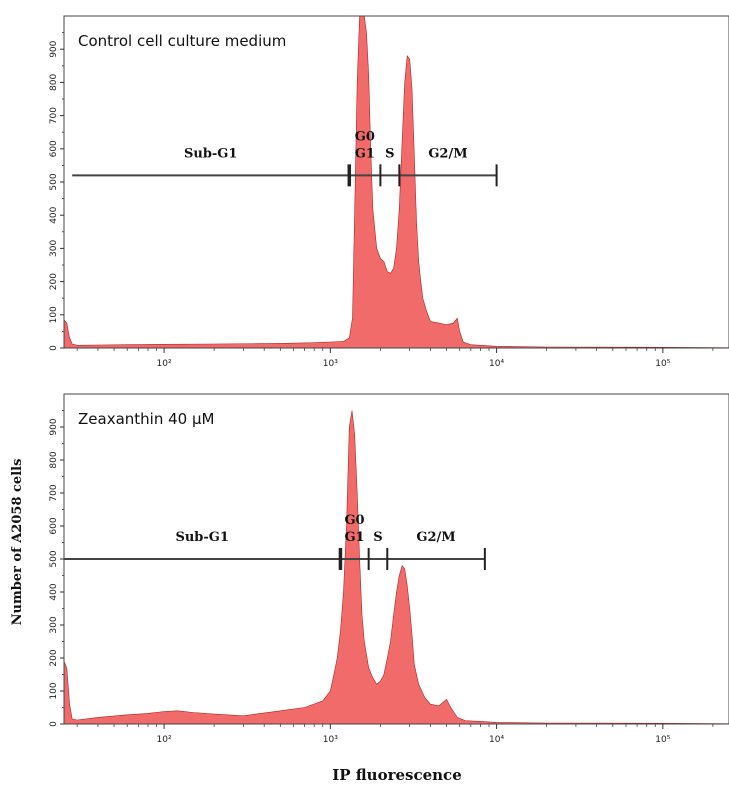 The height and width of the screenshot is (789, 729). What do you see at coordinates (17, 542) in the screenshot?
I see `y-axis-title: Number of A2058 cells` at bounding box center [17, 542].